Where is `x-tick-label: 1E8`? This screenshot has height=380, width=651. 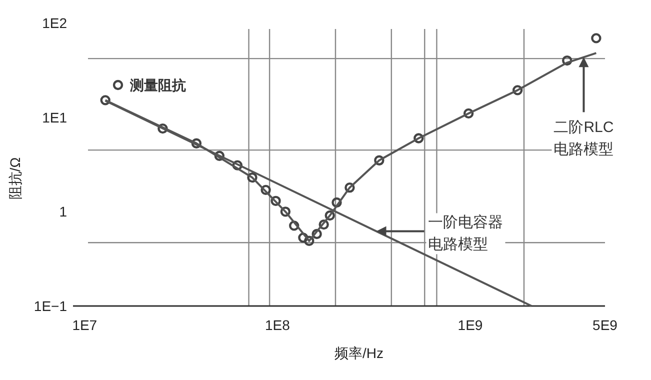 x-tick-label: 1E8 is located at coordinates (277, 325).